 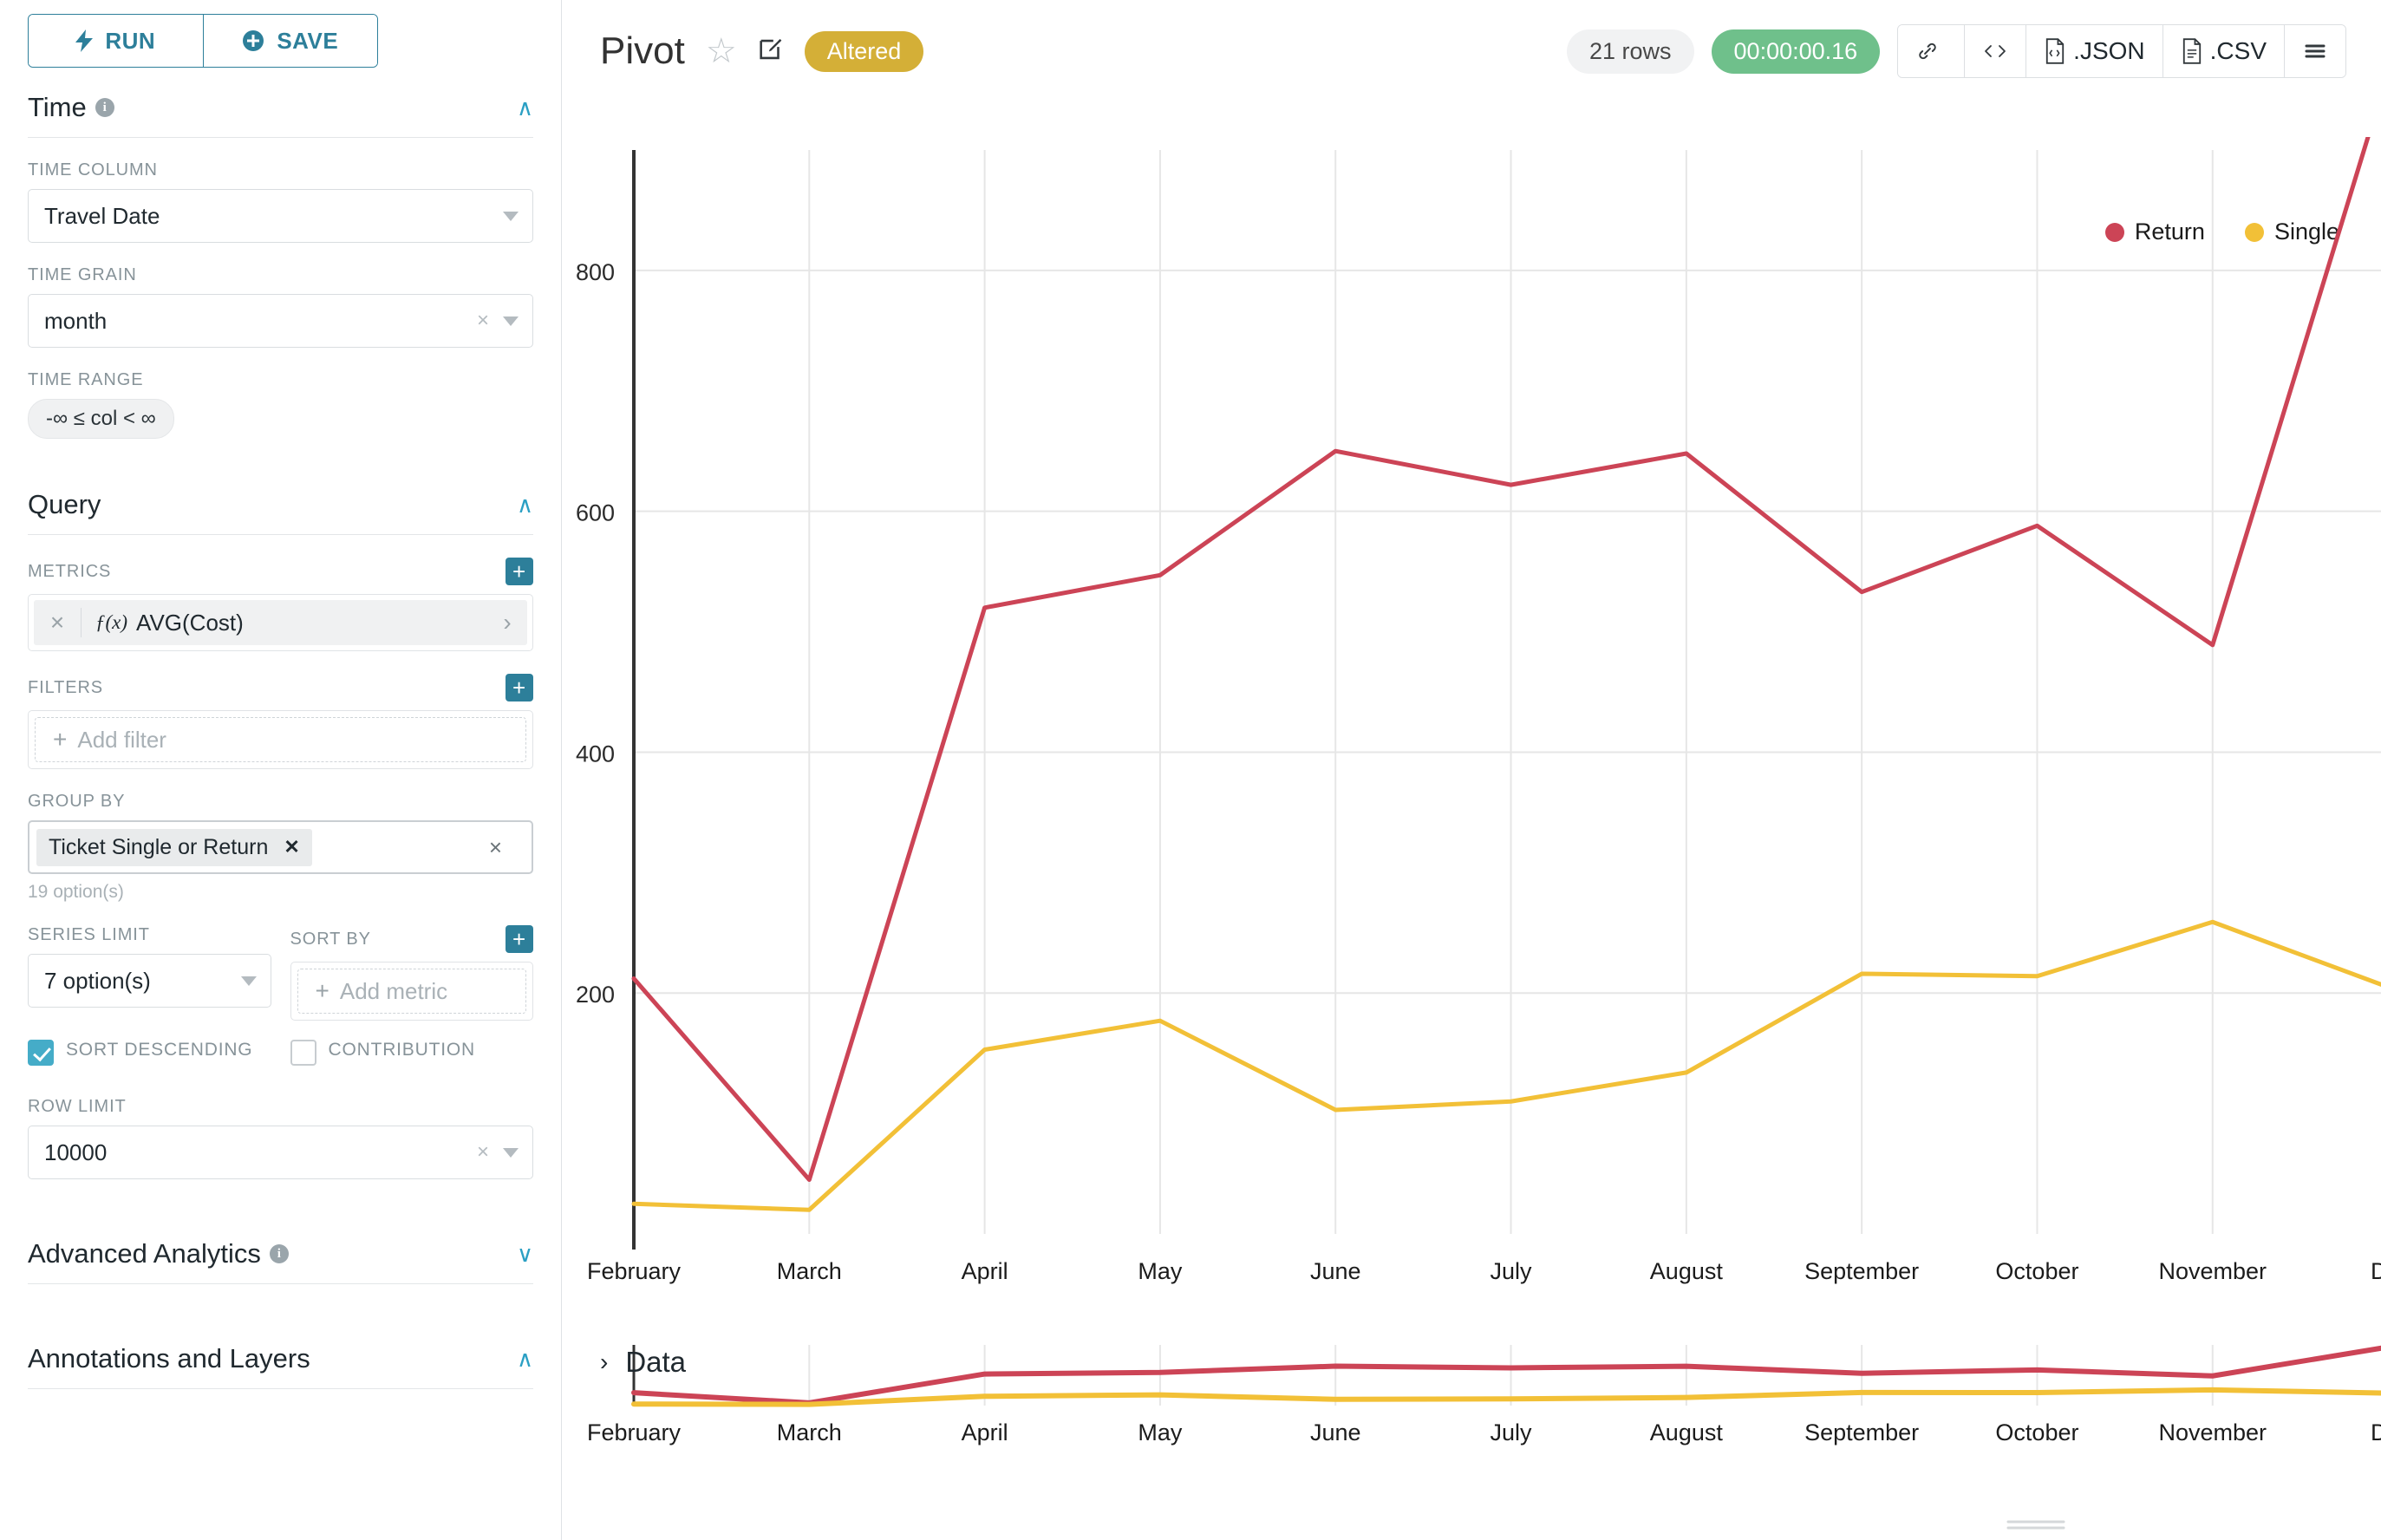 What do you see at coordinates (2376, 1432) in the screenshot?
I see `overview-x-tick-label: Dece` at bounding box center [2376, 1432].